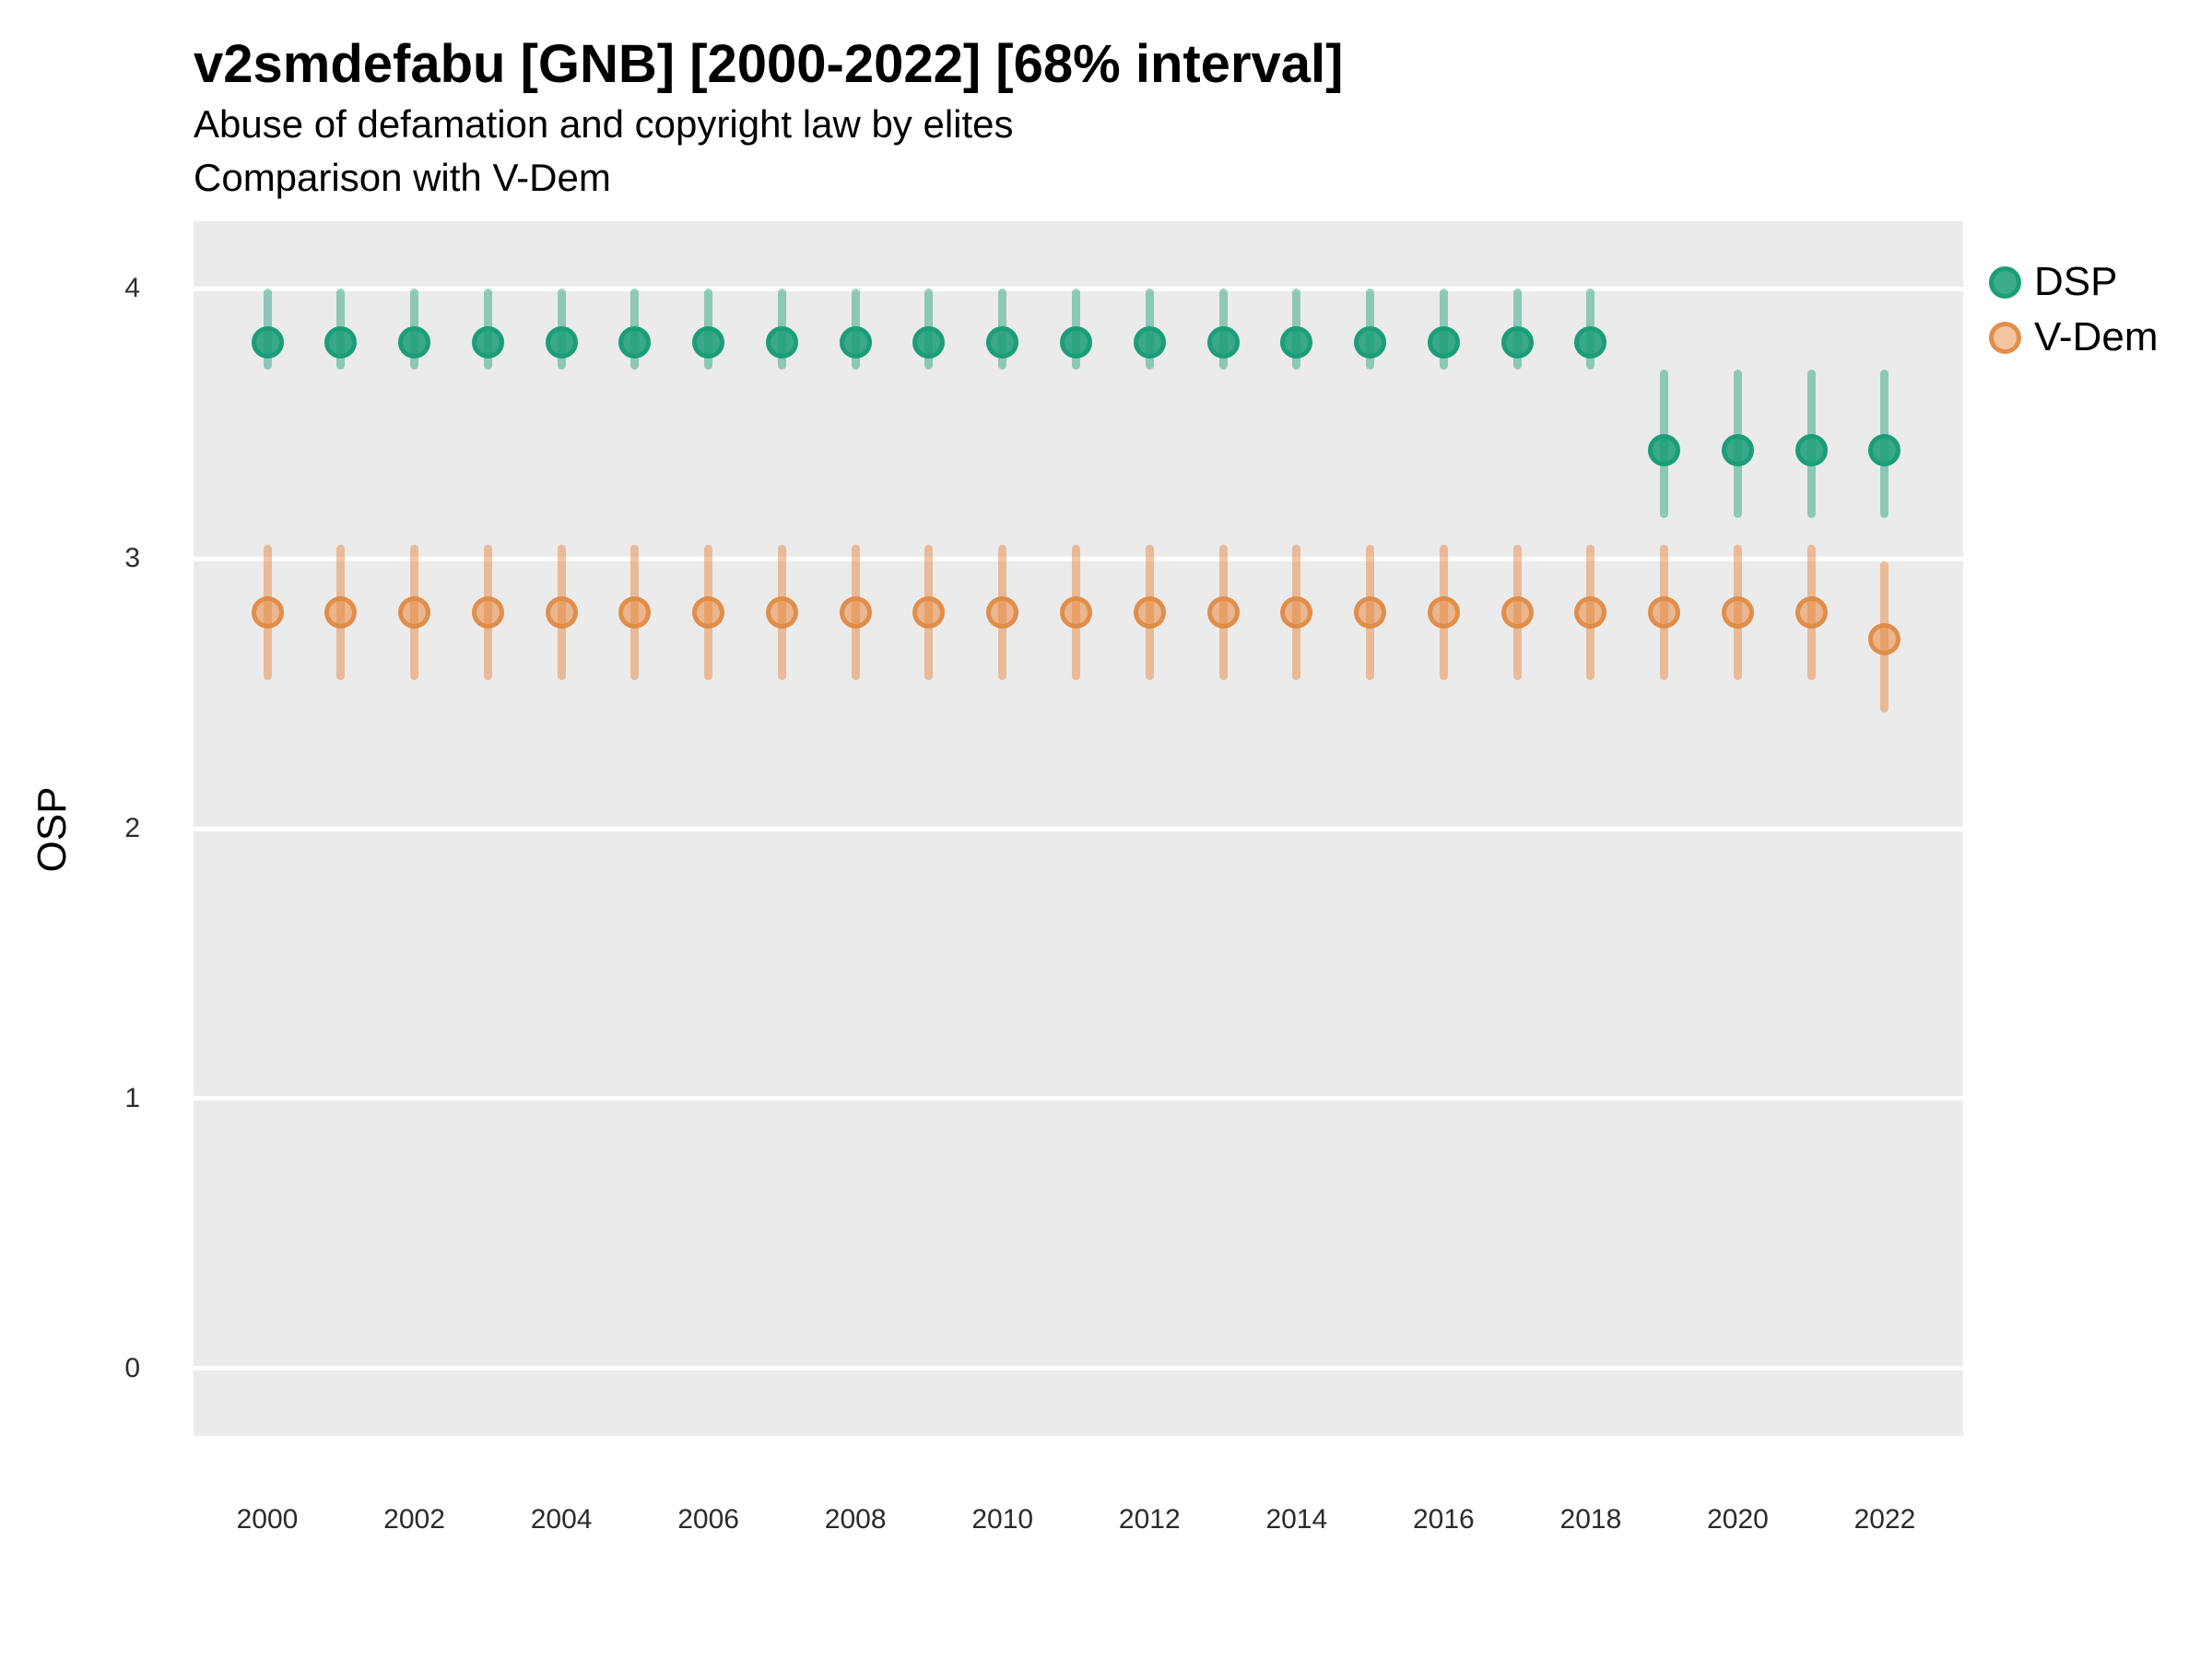  I want to click on x-tick-label-2010: 2010, so click(1002, 1519).